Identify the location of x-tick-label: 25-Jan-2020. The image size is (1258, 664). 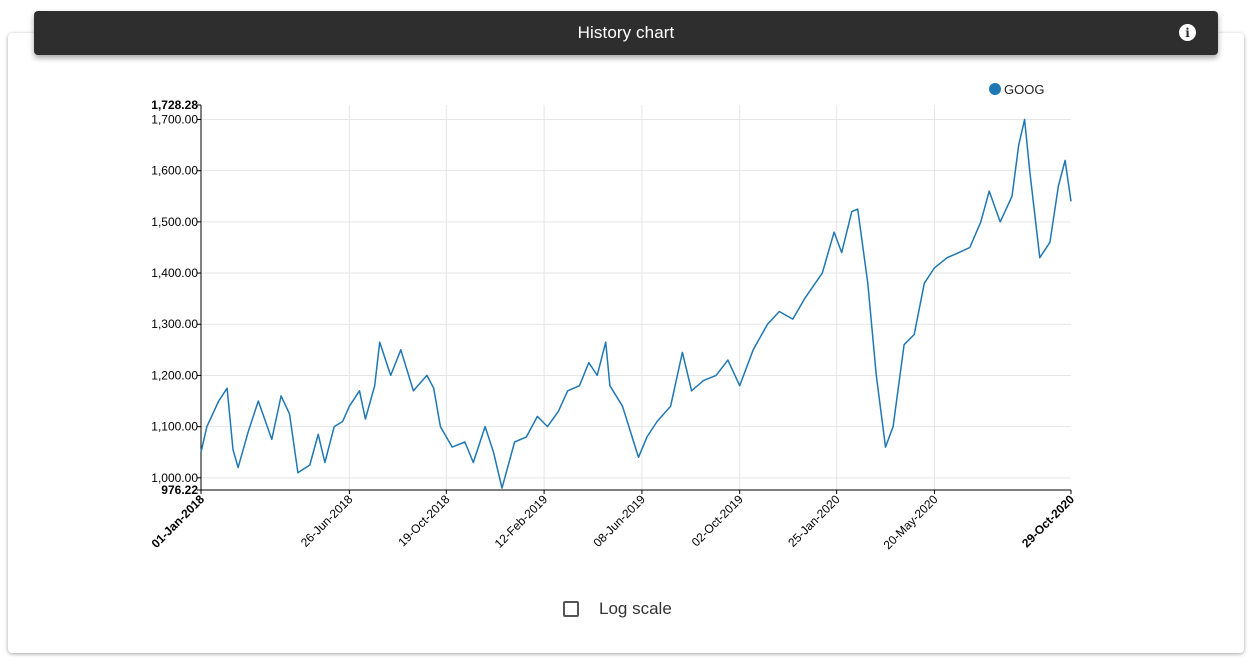
(814, 521).